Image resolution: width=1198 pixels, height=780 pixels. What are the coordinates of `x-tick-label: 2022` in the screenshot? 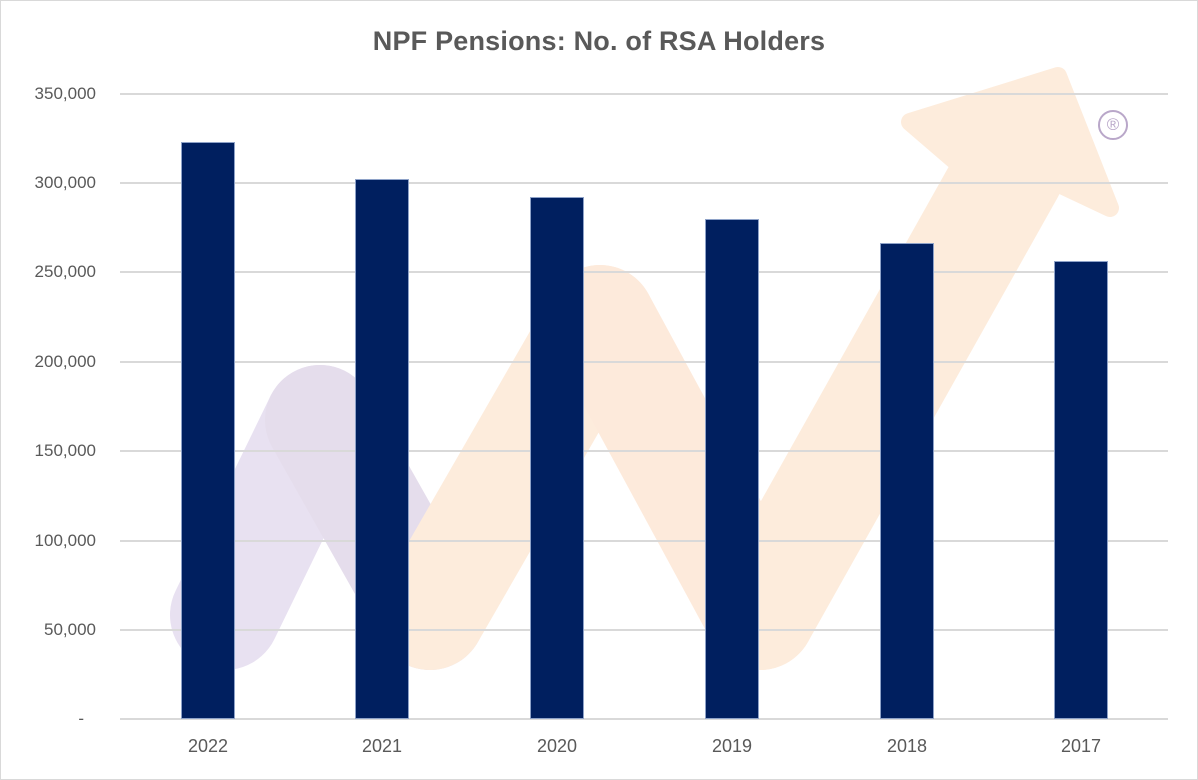 It's located at (208, 746).